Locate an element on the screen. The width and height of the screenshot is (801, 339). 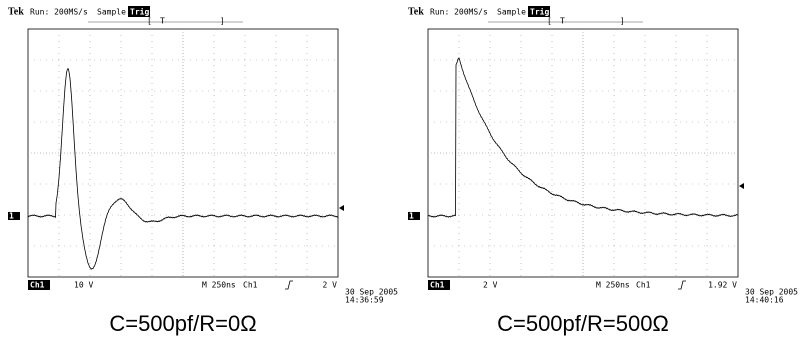
caption: C=500pf/R=500Ω is located at coordinates (583, 323).